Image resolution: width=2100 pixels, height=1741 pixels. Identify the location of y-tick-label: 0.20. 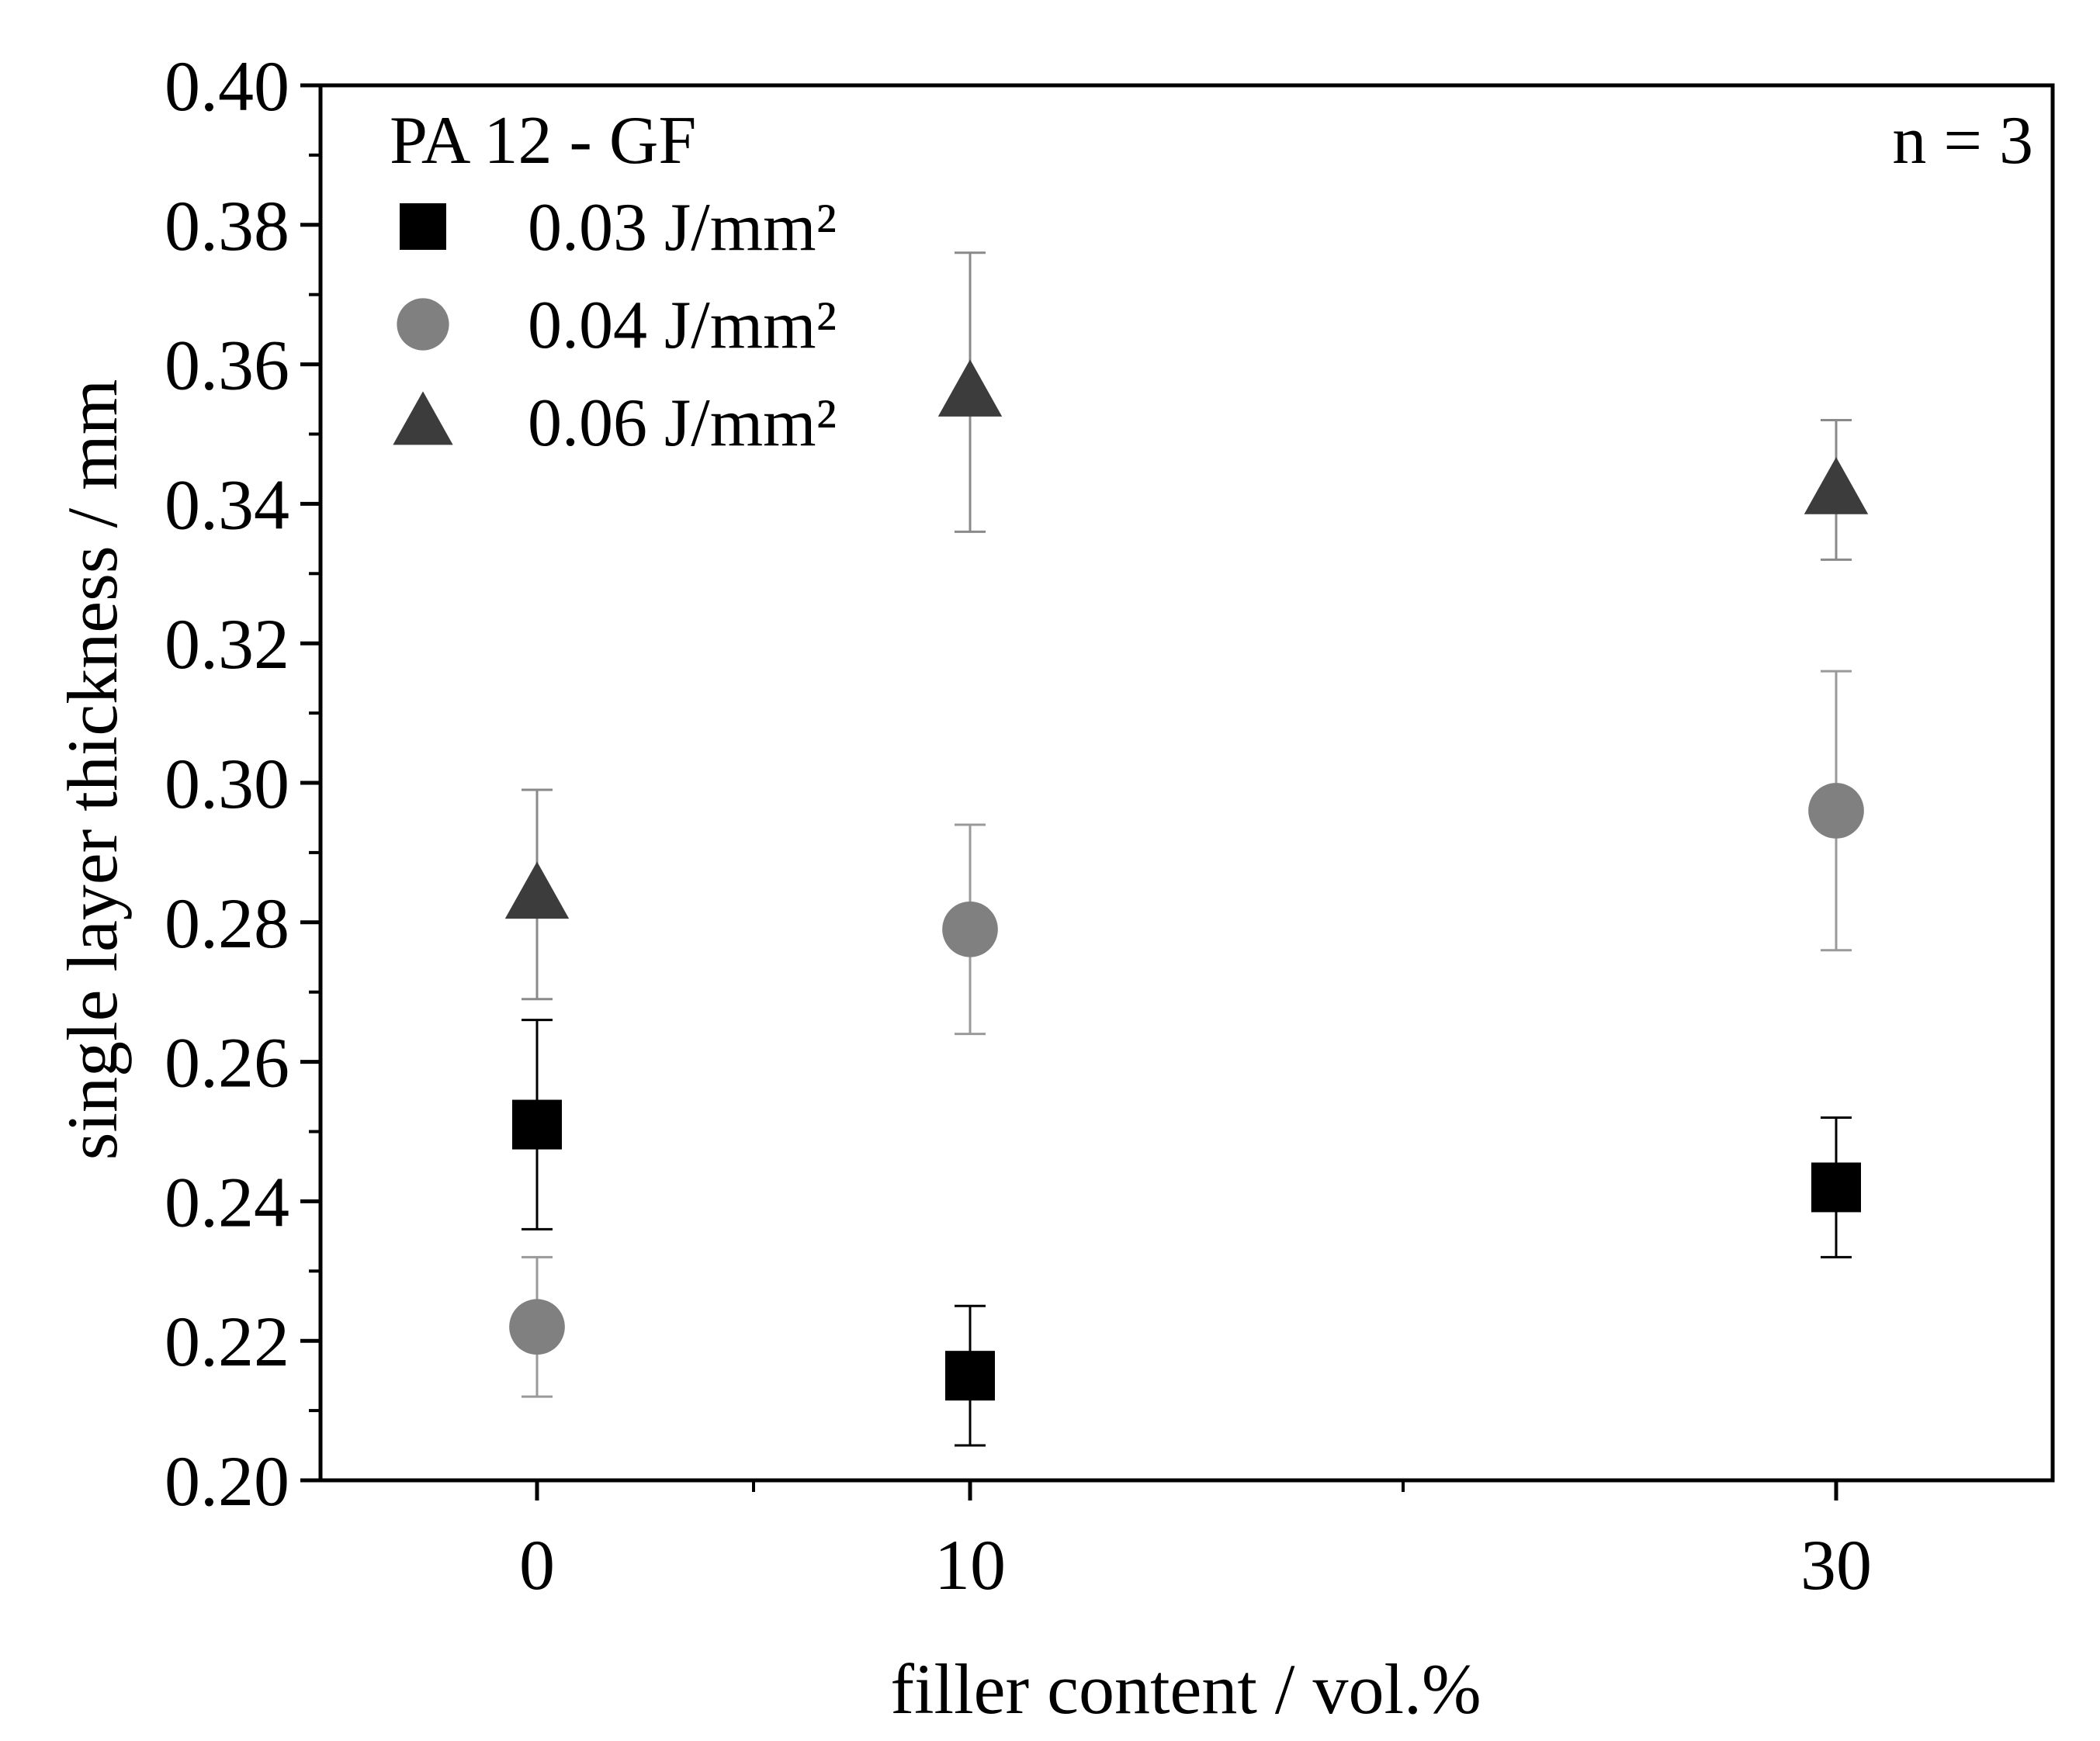
(227, 1481).